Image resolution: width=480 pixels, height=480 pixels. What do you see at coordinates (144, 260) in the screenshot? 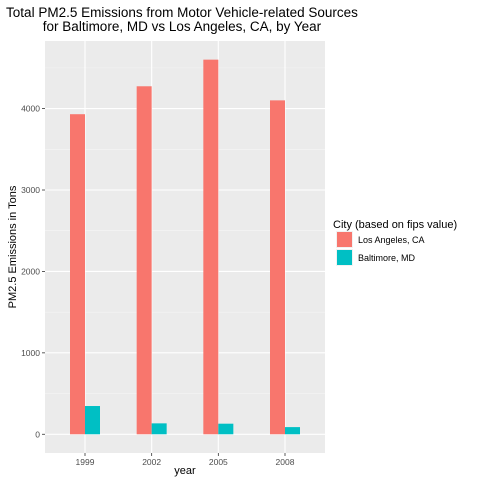
I see `bar-los-angeles-ca-2002` at bounding box center [144, 260].